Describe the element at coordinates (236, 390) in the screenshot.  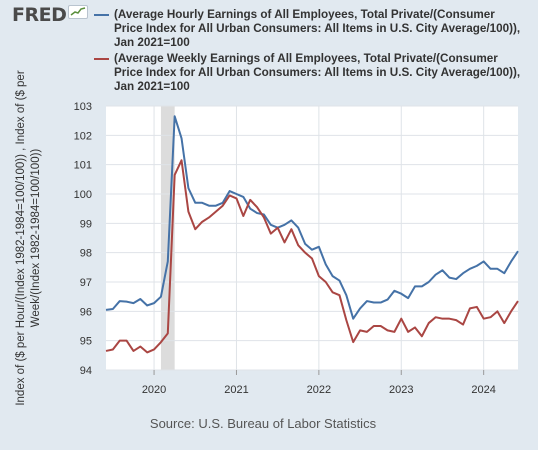
I see `x-tick-label: 2021` at that location.